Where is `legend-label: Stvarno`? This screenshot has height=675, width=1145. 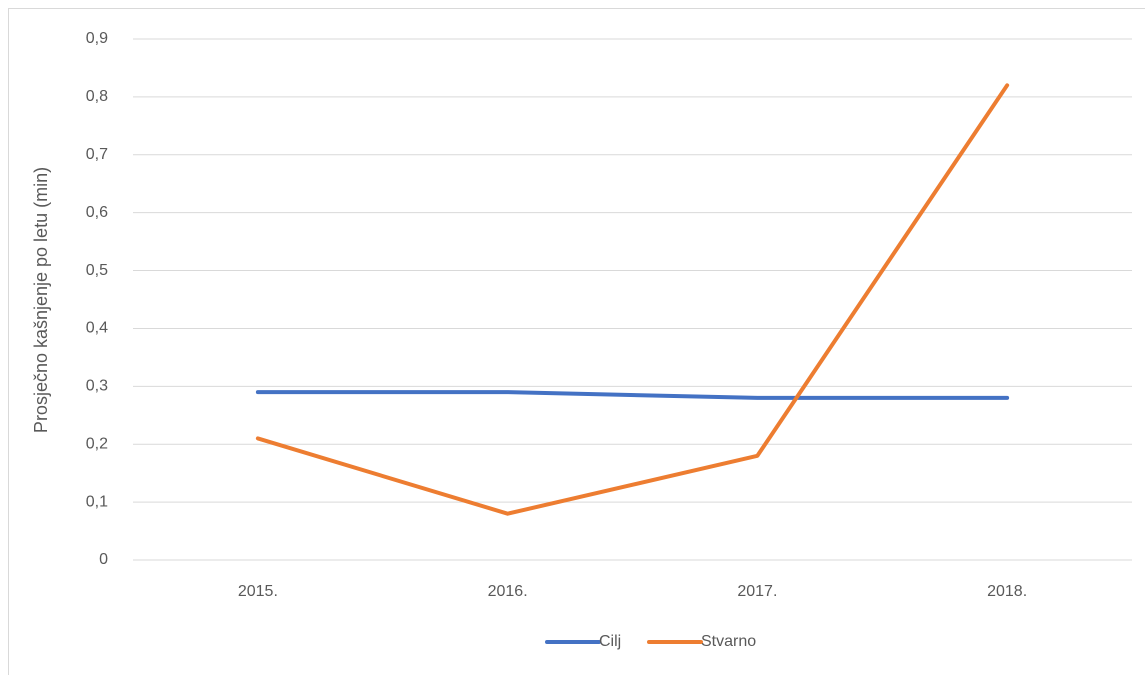 legend-label: Stvarno is located at coordinates (728, 641).